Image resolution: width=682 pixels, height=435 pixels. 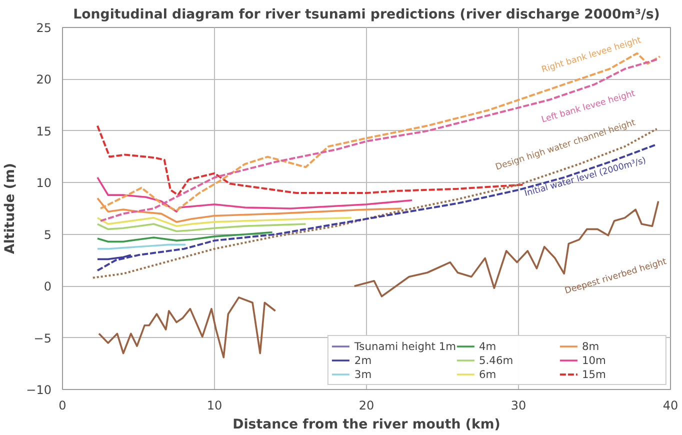 What do you see at coordinates (44, 131) in the screenshot?
I see `y-tick-label: 15` at bounding box center [44, 131].